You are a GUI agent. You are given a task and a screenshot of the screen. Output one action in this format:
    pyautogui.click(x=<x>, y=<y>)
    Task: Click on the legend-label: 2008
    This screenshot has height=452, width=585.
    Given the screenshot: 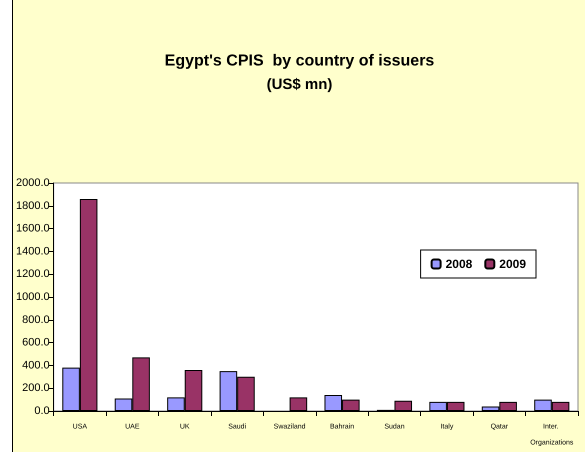 What is the action you would take?
    pyautogui.click(x=459, y=264)
    